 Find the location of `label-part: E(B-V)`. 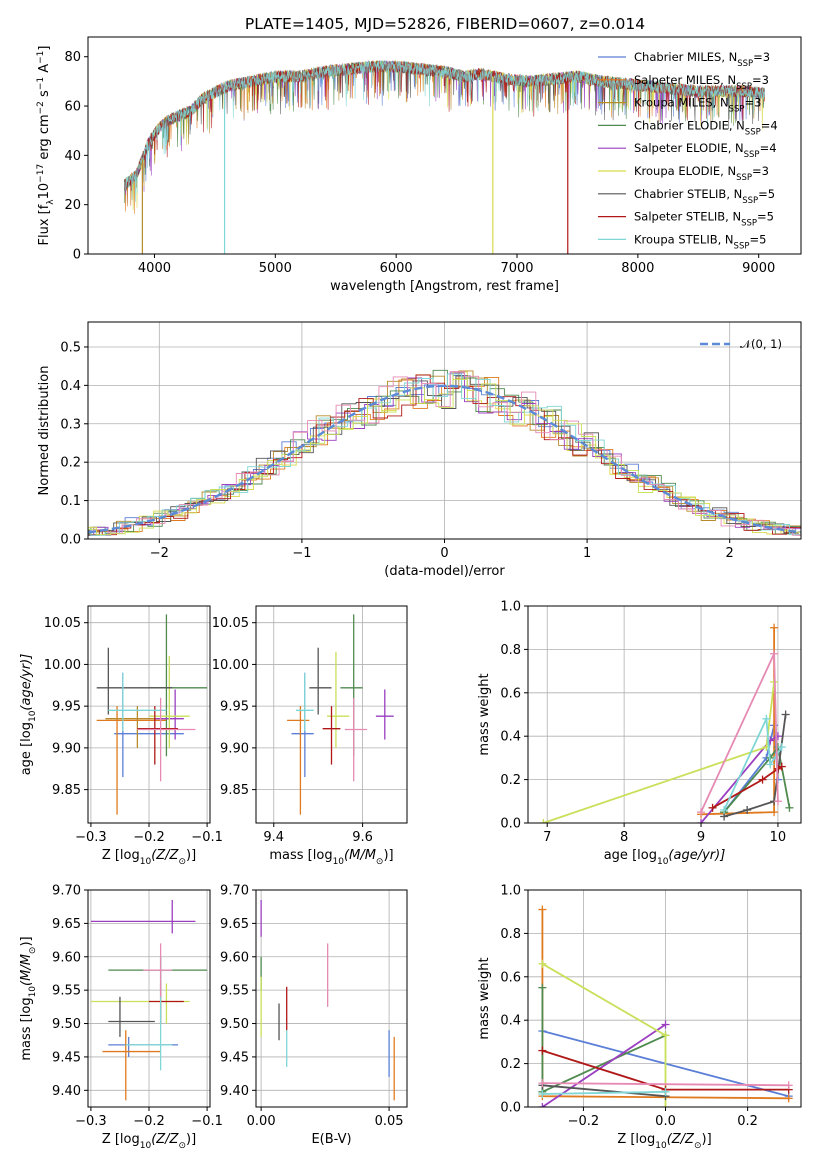

label-part: E(B-V) is located at coordinates (331, 1139).